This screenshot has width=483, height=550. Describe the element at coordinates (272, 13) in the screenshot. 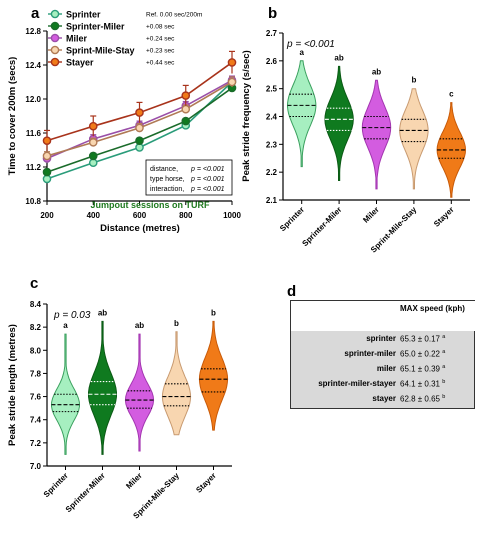

I see `panel-b-letter: b` at that location.